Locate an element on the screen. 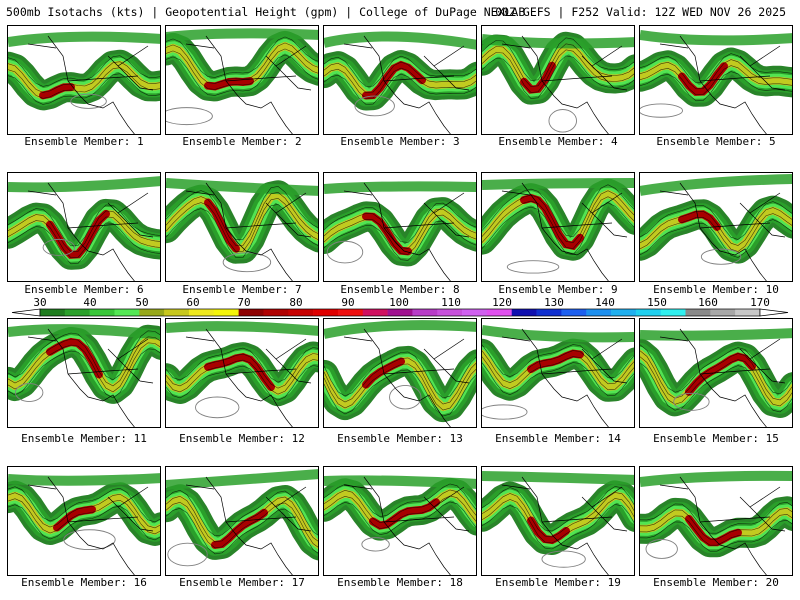  ensemble-member-caption: Ensemble Member: 13 is located at coordinates (400, 438).